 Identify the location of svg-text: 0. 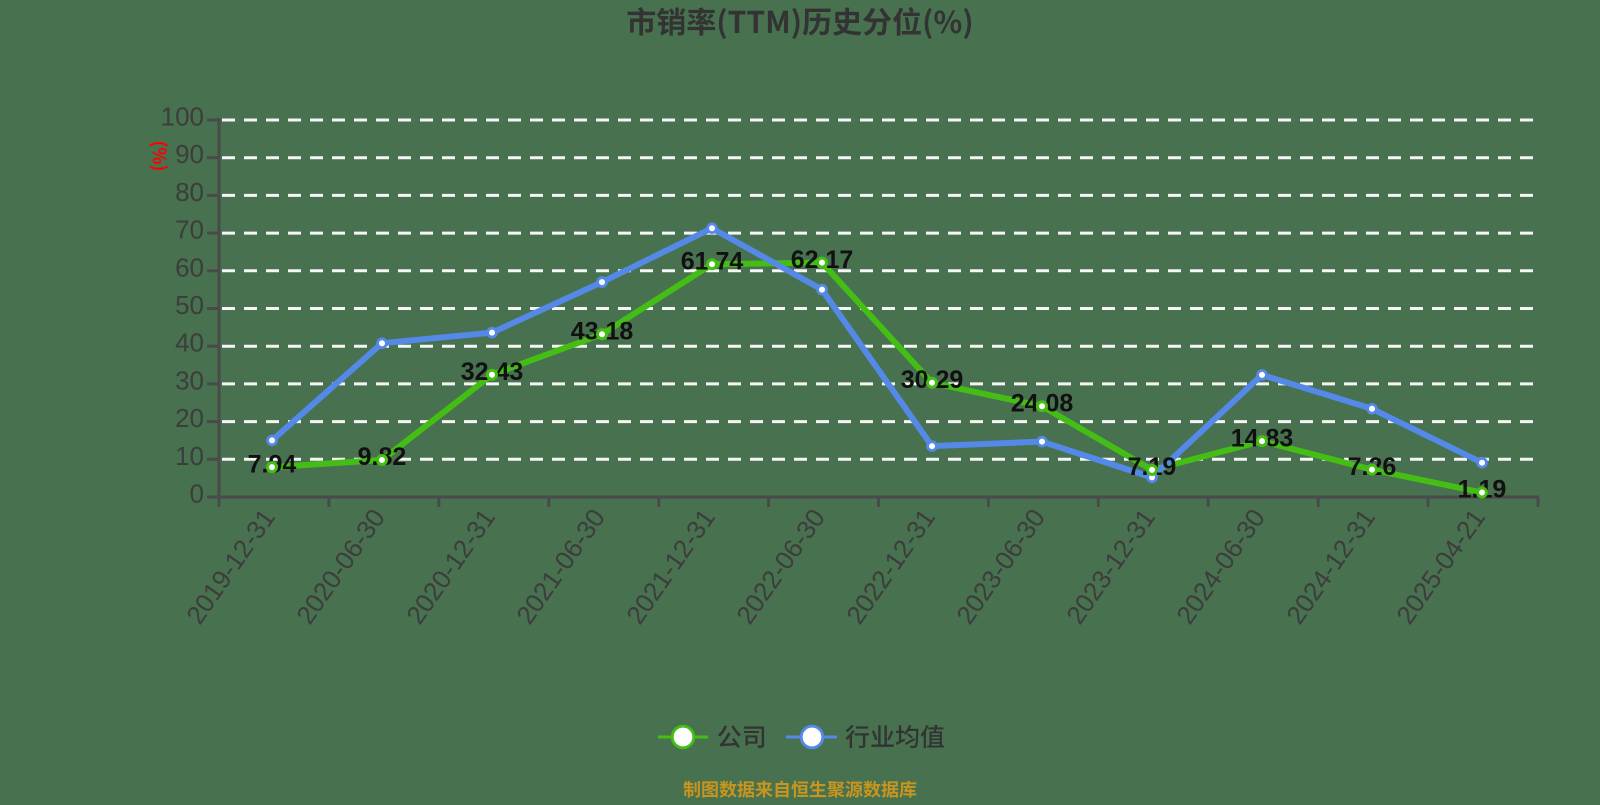
(197, 494).